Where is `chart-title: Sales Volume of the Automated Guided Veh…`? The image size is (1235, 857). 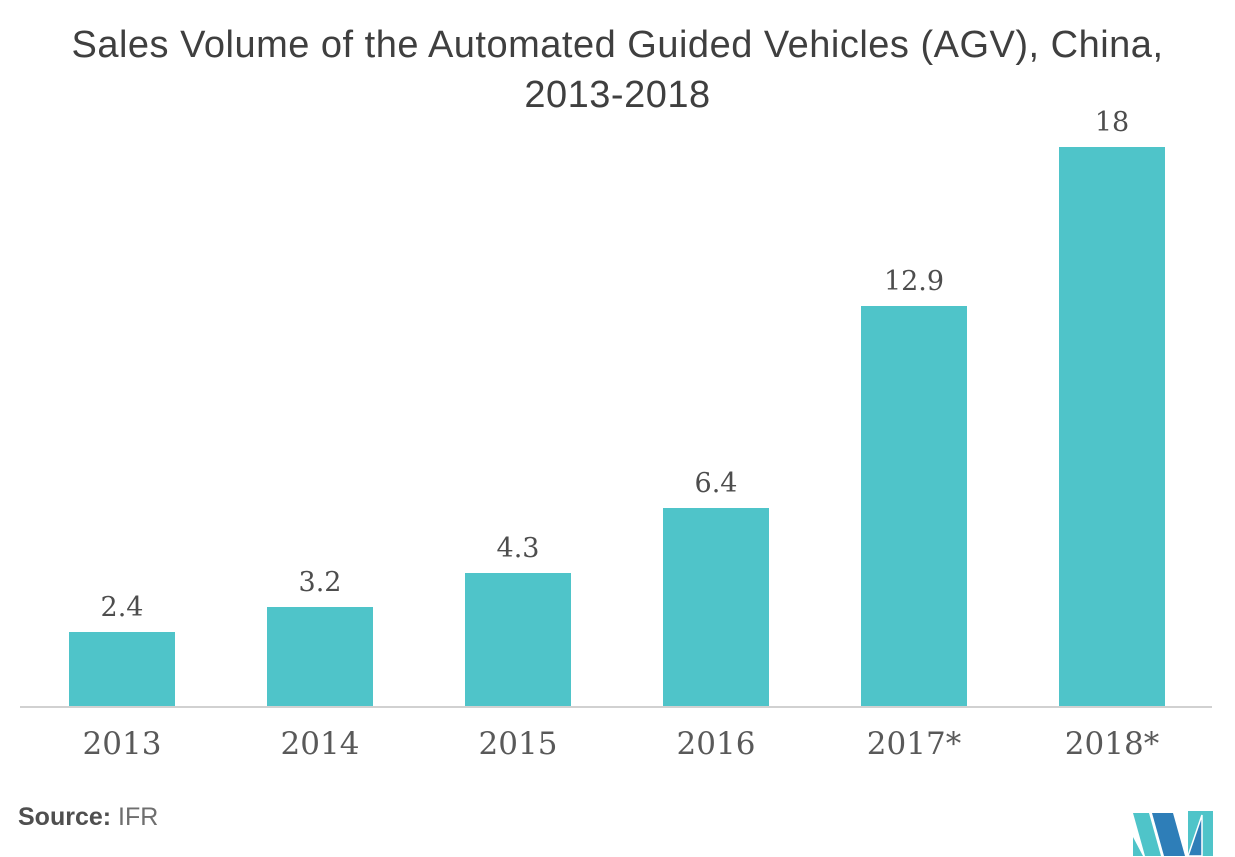 chart-title: Sales Volume of the Automated Guided Veh… is located at coordinates (617, 70).